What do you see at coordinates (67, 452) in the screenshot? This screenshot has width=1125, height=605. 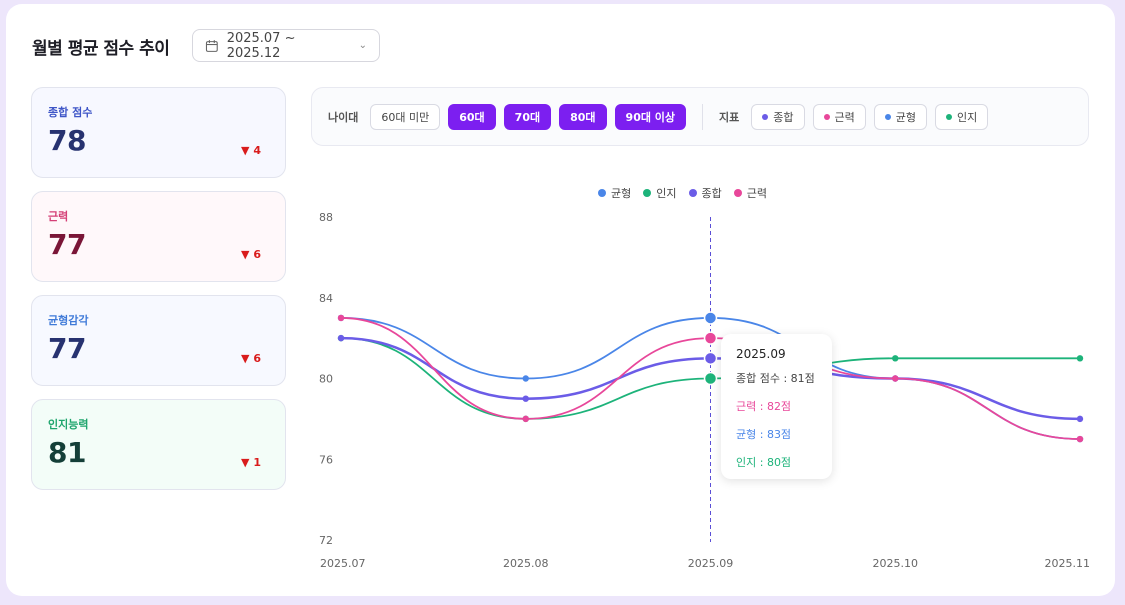 I see `stat-value: 81` at bounding box center [67, 452].